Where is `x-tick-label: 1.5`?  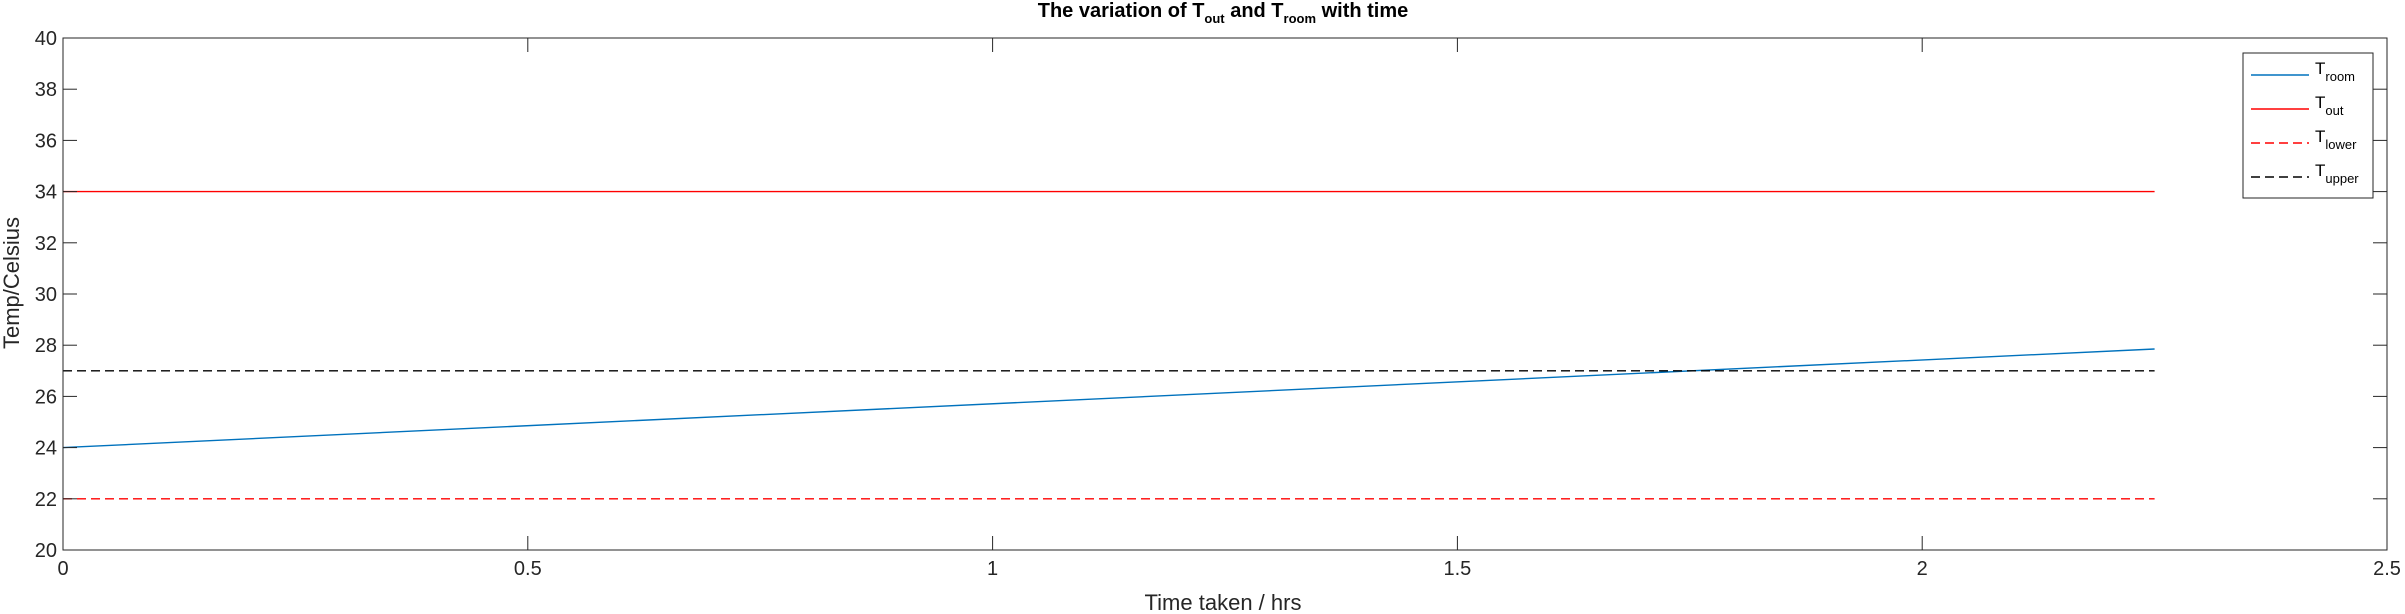 x-tick-label: 1.5 is located at coordinates (1457, 569).